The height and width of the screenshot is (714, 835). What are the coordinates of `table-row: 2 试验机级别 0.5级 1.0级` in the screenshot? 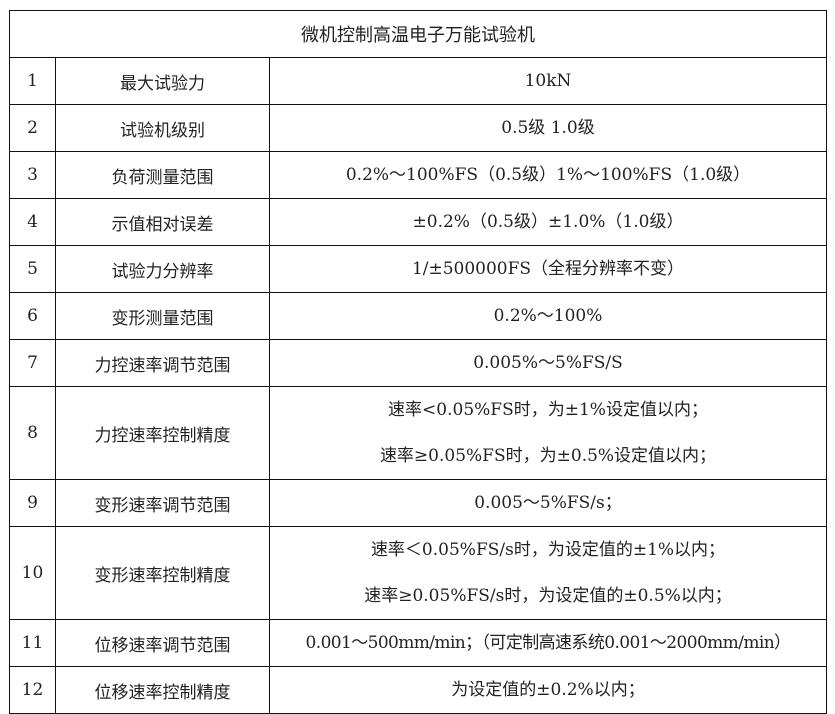 It's located at (418, 128).